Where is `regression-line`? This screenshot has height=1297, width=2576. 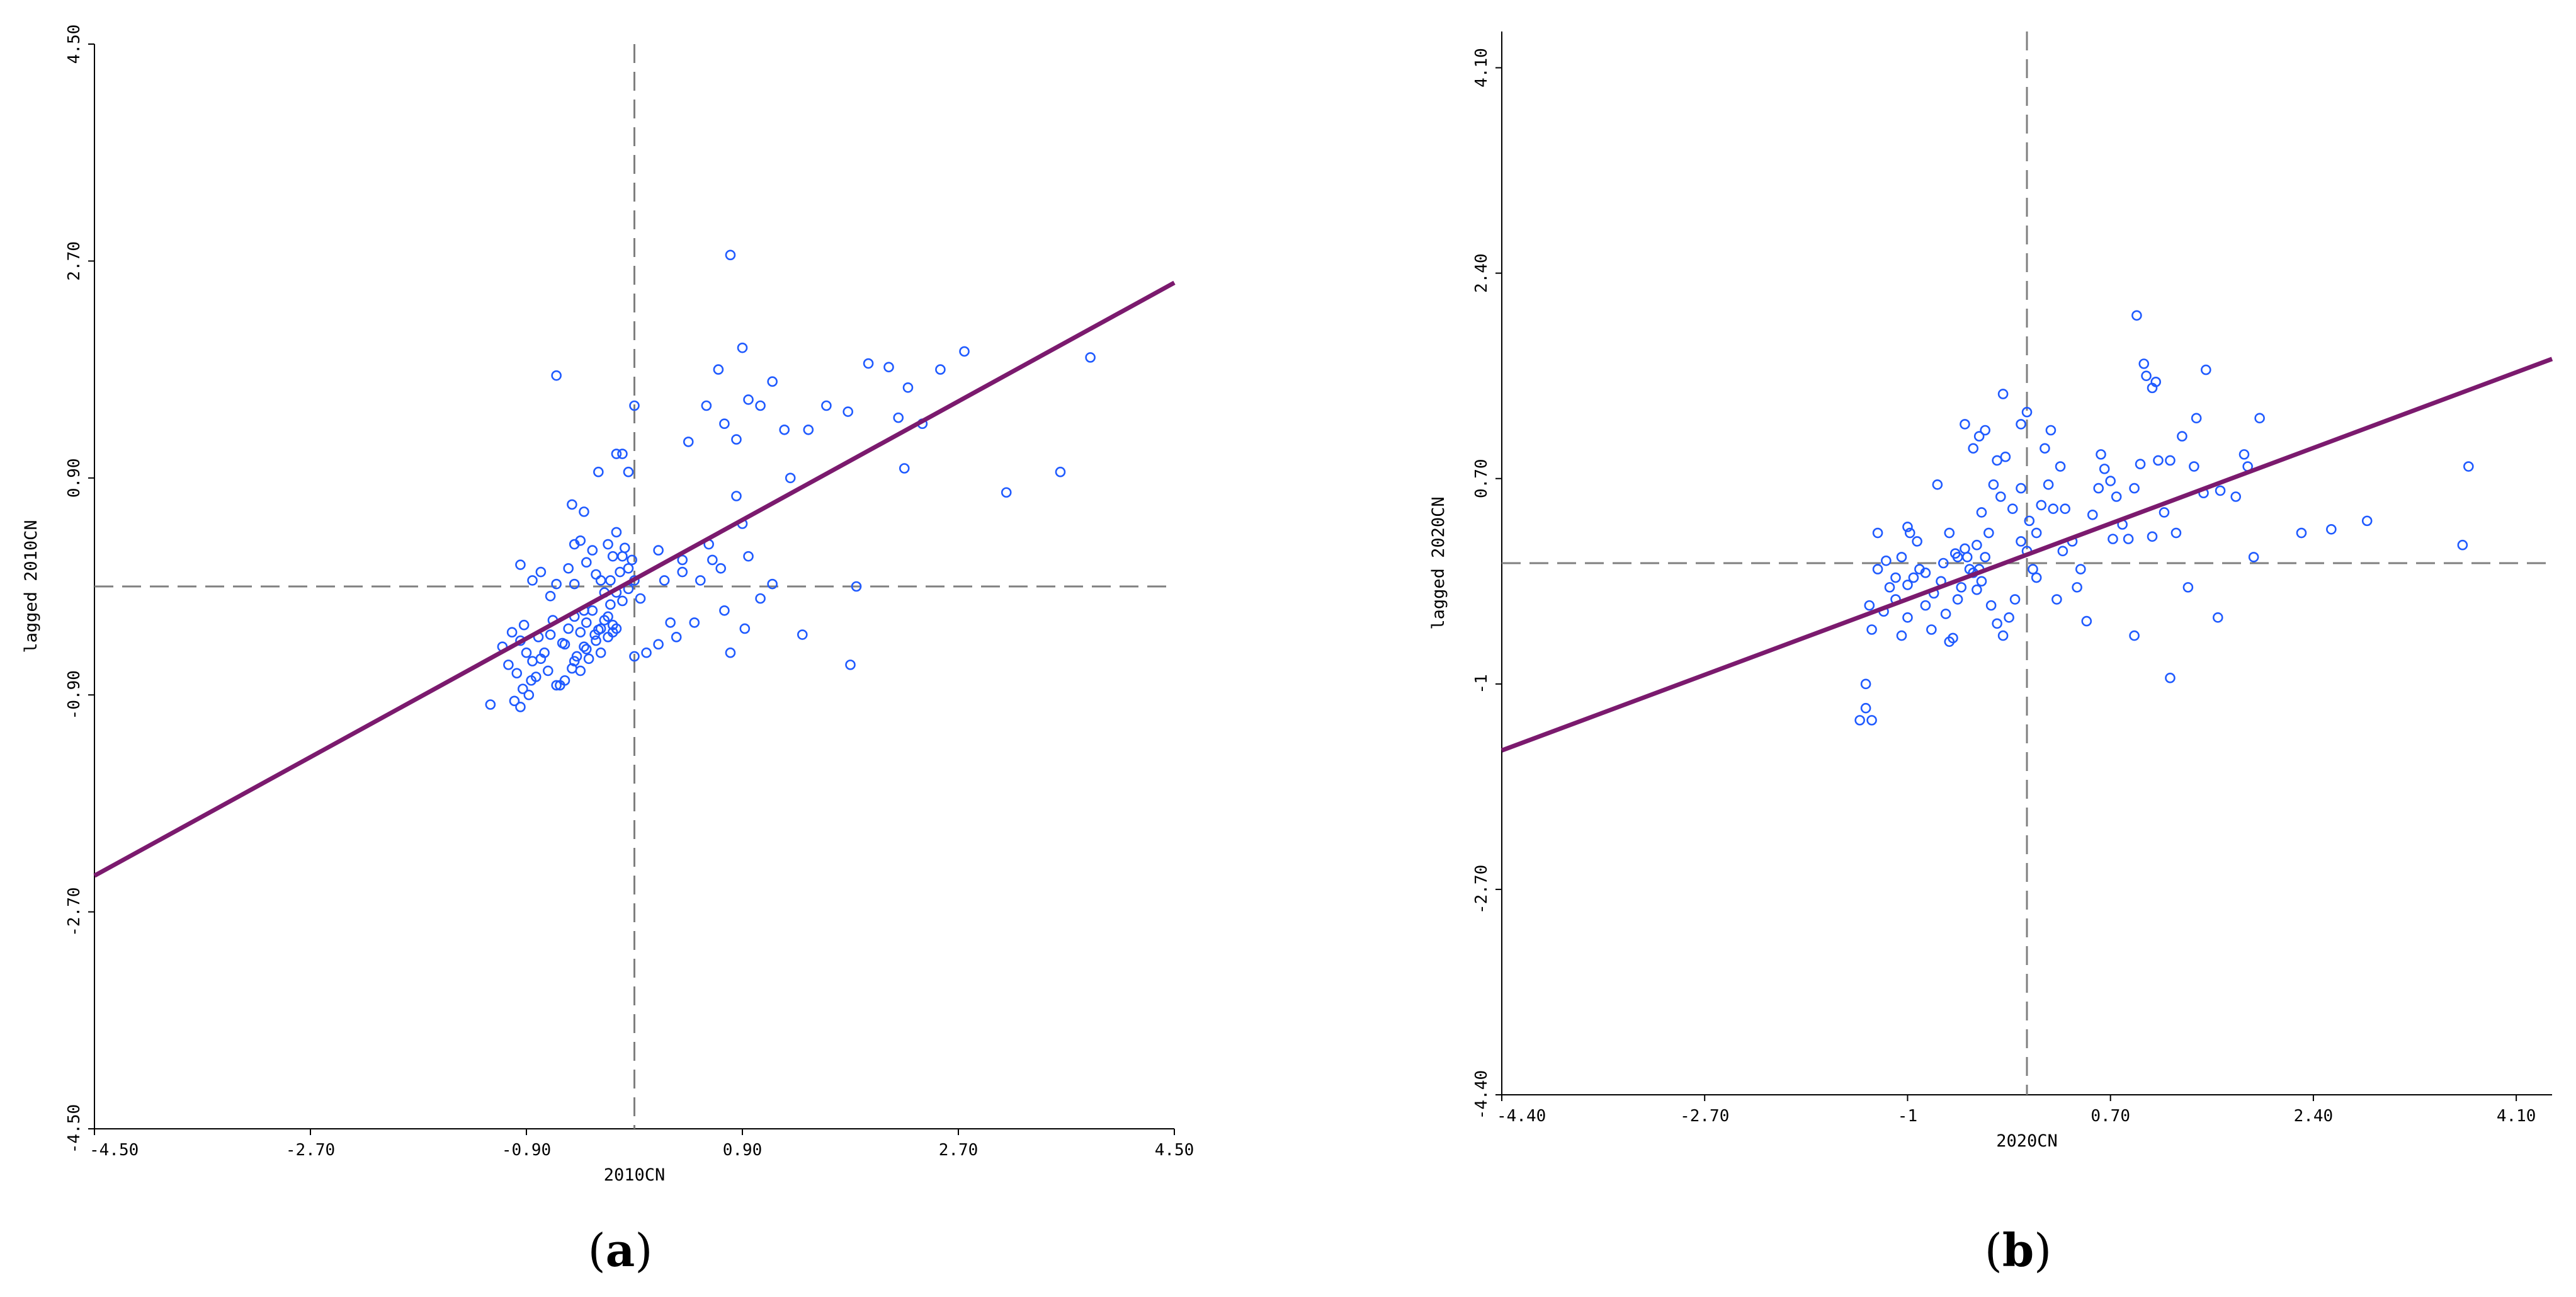 regression-line is located at coordinates (2027, 555).